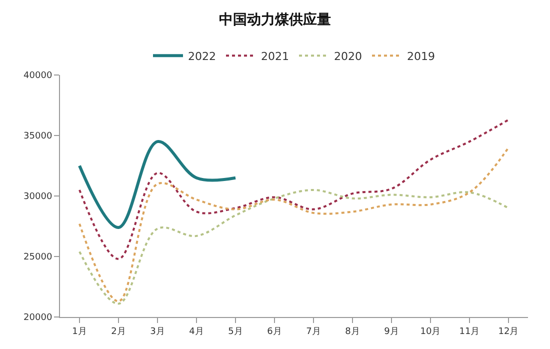 The image size is (550, 349). I want to click on x-tick-label: 4月, so click(196, 331).